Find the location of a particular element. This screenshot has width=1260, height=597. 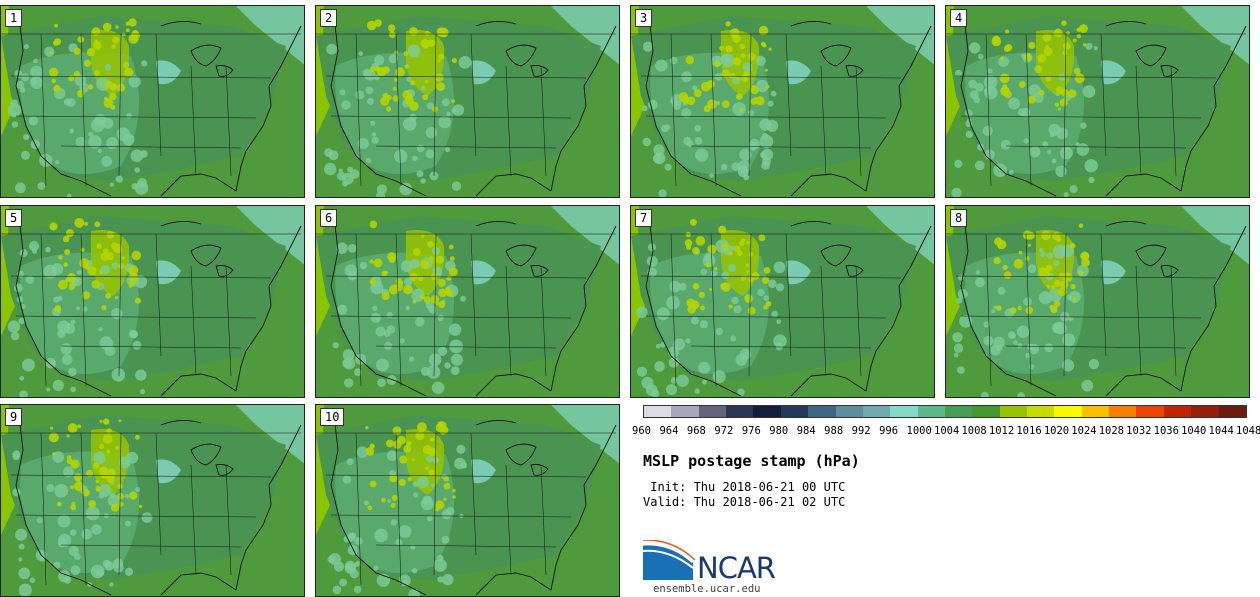

member-map-6: 6 is located at coordinates (467, 301).